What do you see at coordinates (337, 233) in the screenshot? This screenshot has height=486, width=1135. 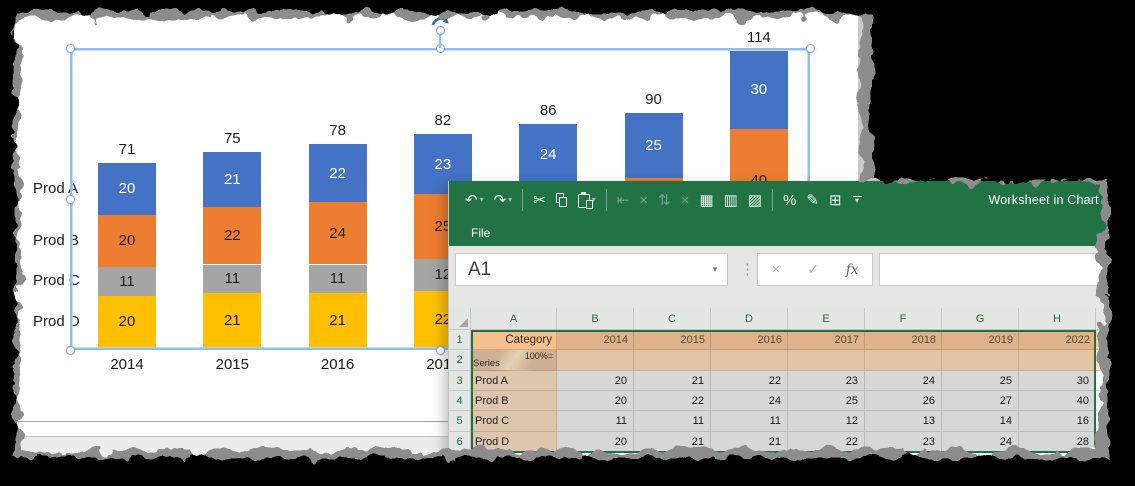 I see `segment-2016-prod-b: 24` at bounding box center [337, 233].